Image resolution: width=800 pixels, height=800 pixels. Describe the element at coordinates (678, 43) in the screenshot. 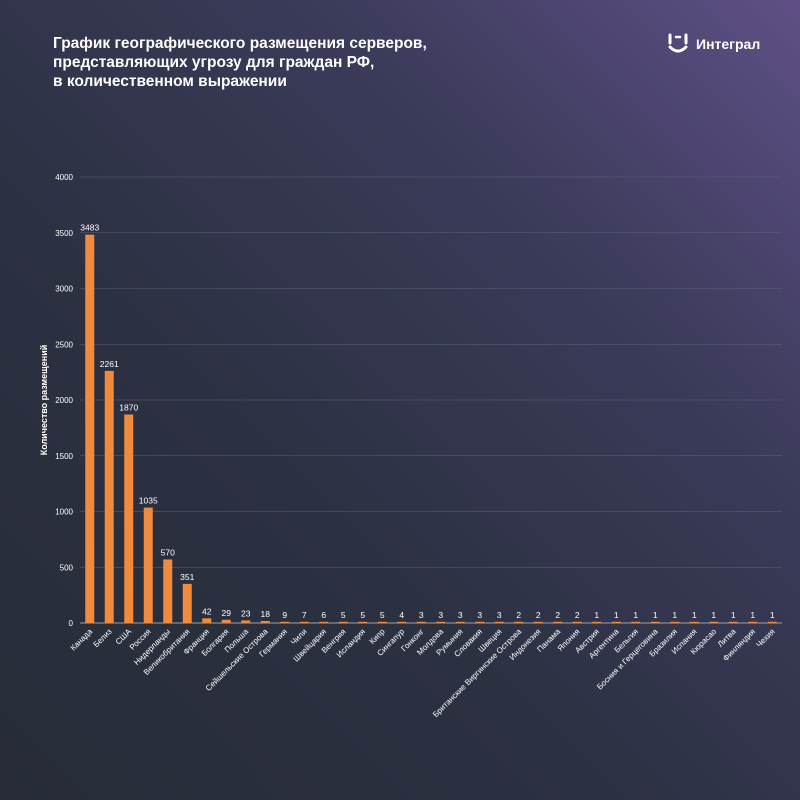

I see `integral-logo-icon` at that location.